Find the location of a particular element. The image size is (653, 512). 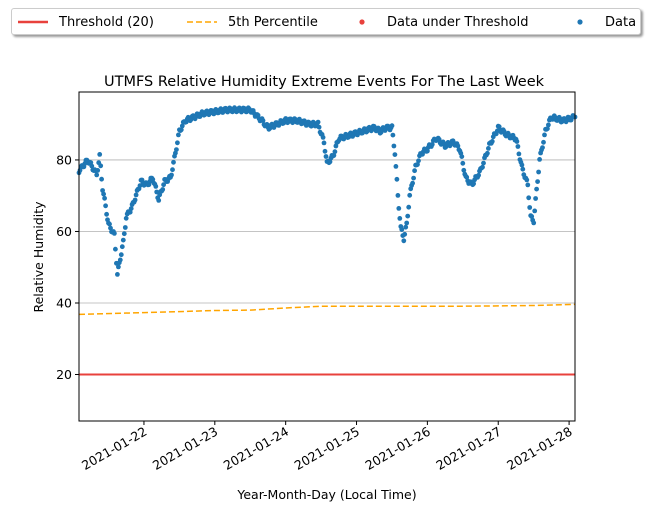

legend-item-threshold: Threshold (20) is located at coordinates (85, 22).